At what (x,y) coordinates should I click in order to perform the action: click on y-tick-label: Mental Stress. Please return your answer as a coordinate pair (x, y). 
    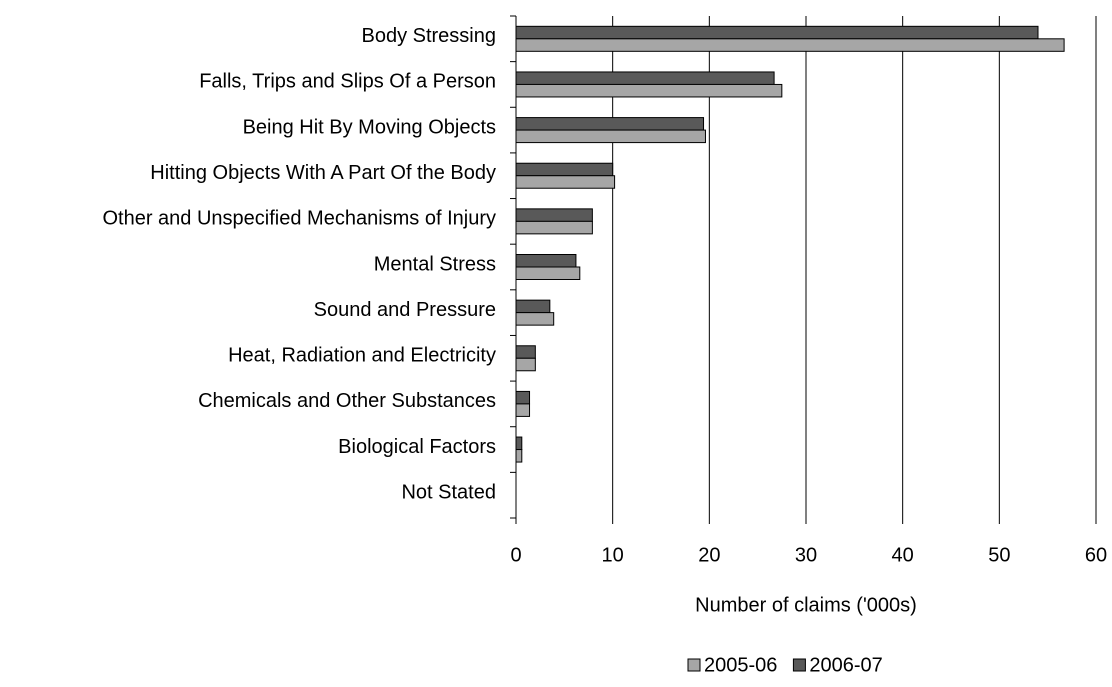
    Looking at the image, I should click on (435, 264).